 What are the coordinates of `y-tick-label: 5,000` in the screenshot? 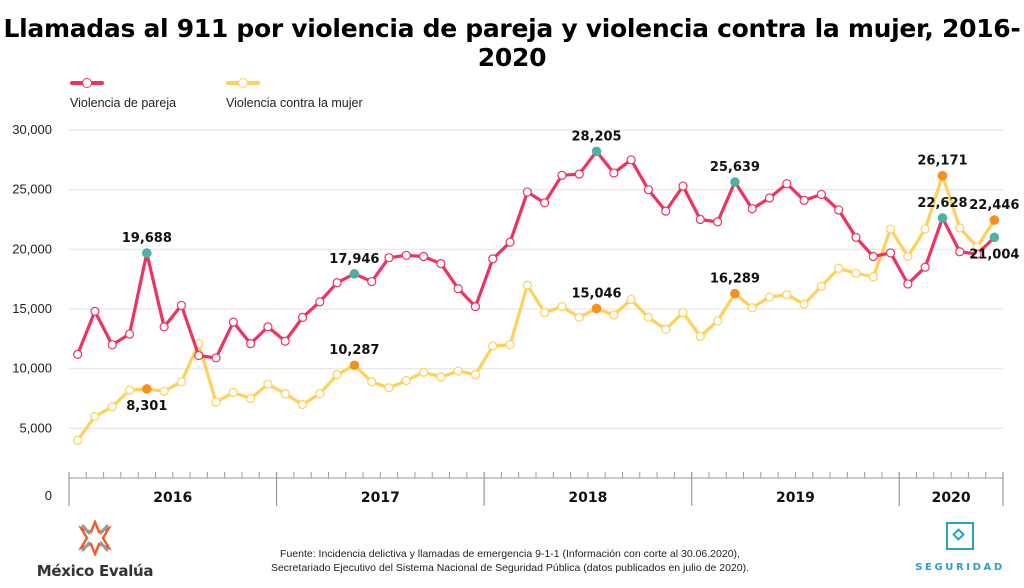 It's located at (35, 427).